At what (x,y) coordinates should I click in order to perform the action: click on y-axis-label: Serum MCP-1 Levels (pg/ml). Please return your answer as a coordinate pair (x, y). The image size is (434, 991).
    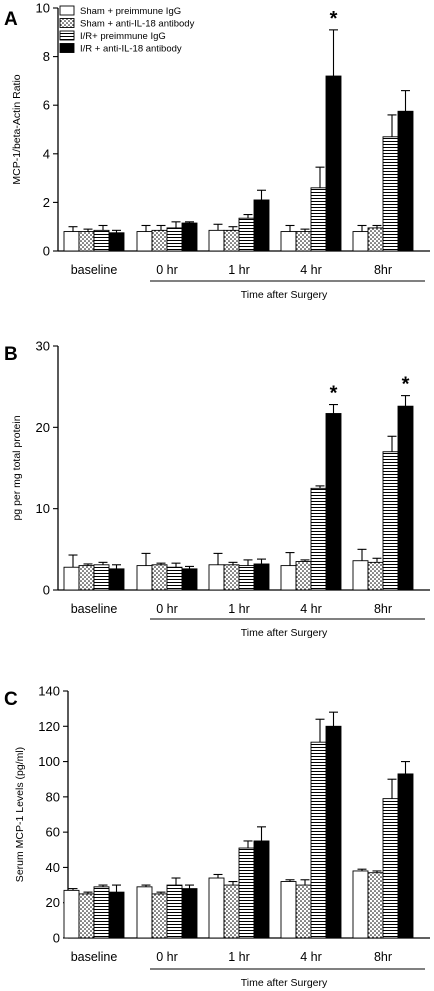
    Looking at the image, I should click on (20, 814).